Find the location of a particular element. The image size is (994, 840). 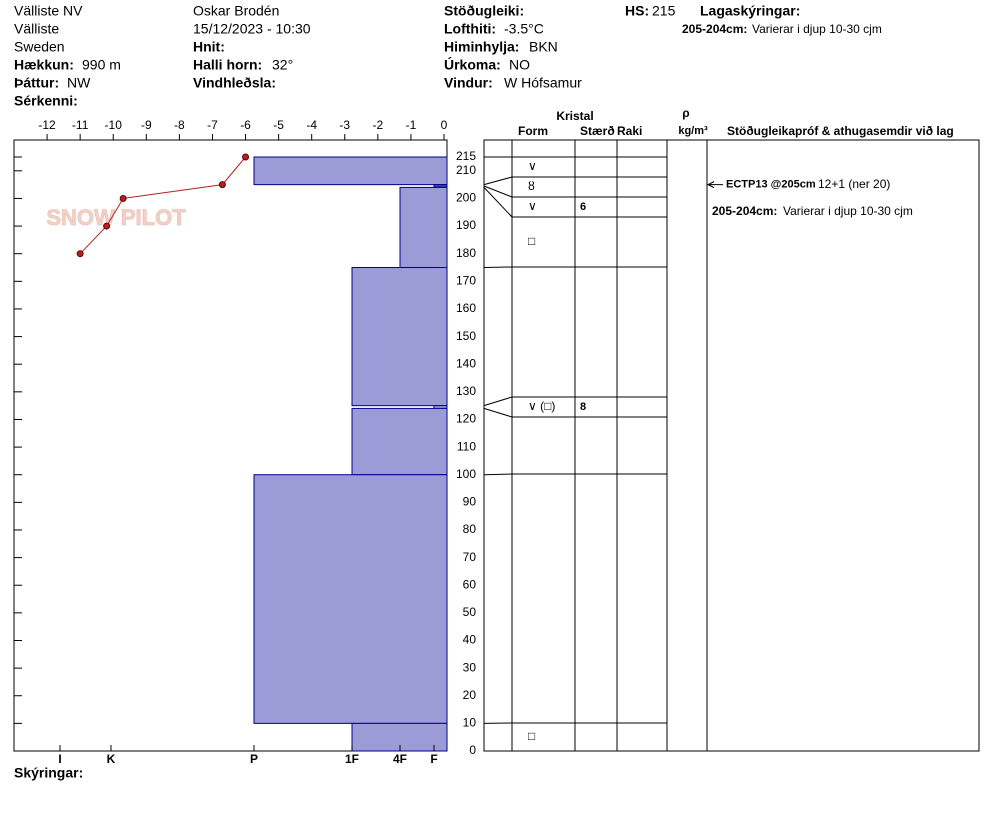

grain-form: □ is located at coordinates (531, 241).